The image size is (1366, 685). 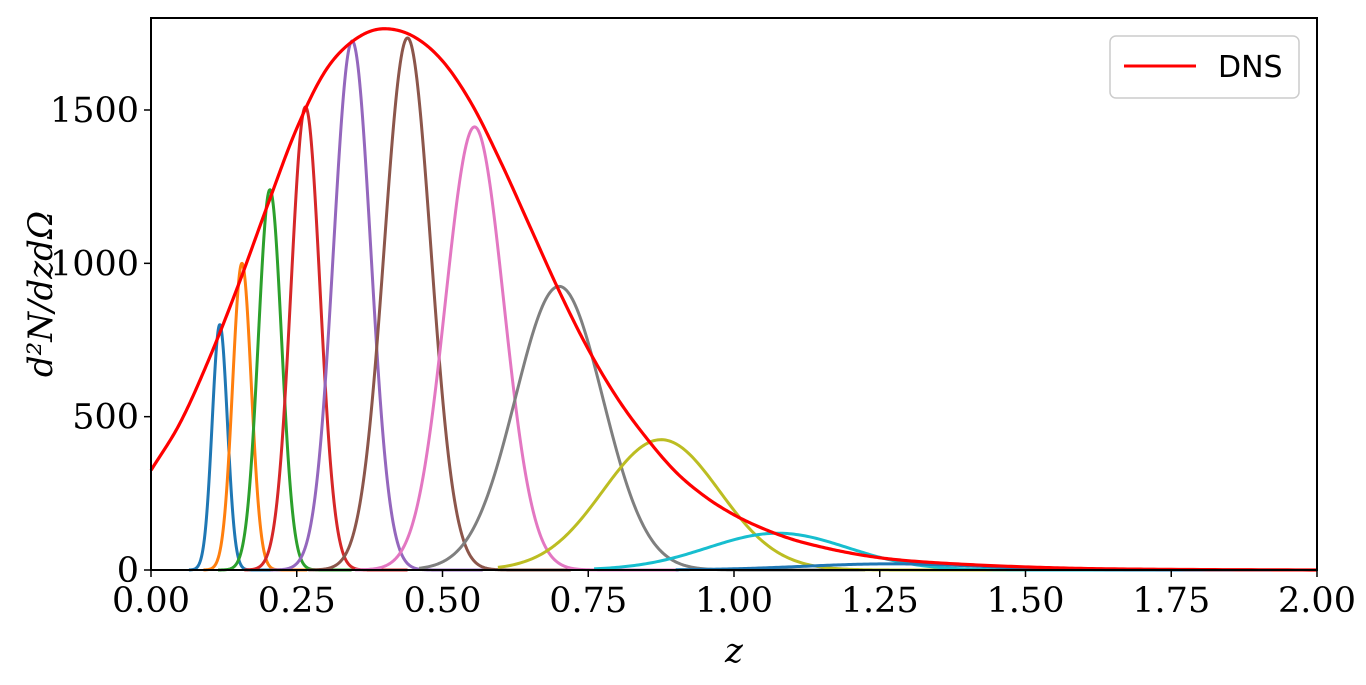 I want to click on x-tick-label: 0.00, so click(x=151, y=601).